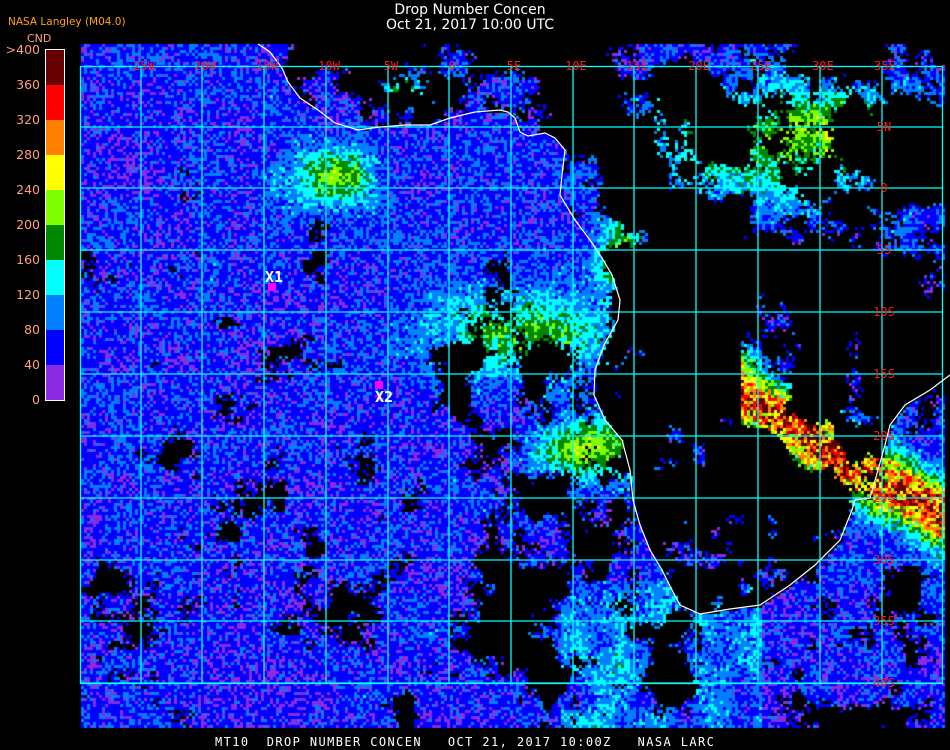  I want to click on longitude-label: 0, so click(452, 66).